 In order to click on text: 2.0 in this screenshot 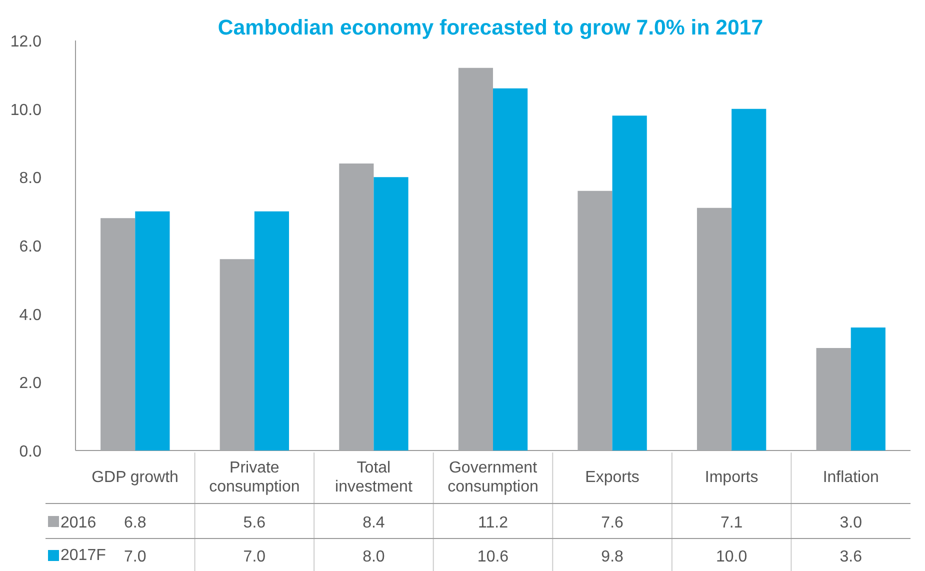, I will do `click(30, 383)`.